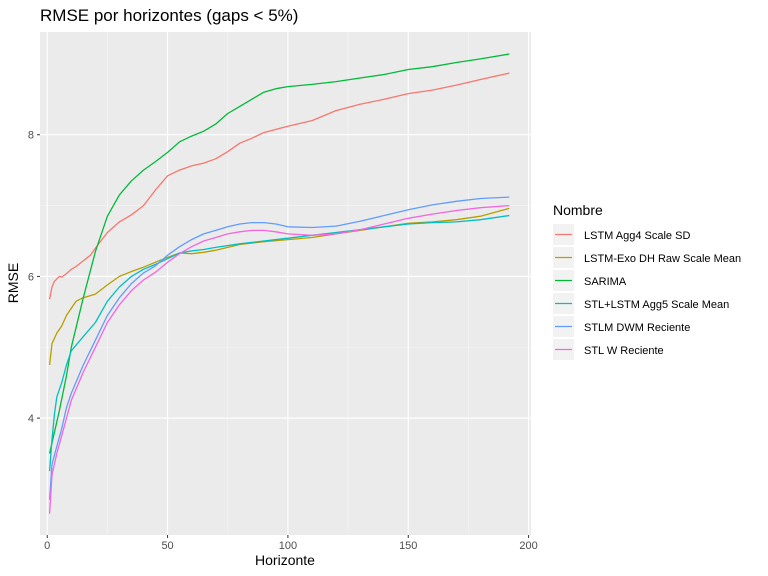  I want to click on legend-label: LSTM-Exo DH Raw Scale Mean, so click(662, 259).